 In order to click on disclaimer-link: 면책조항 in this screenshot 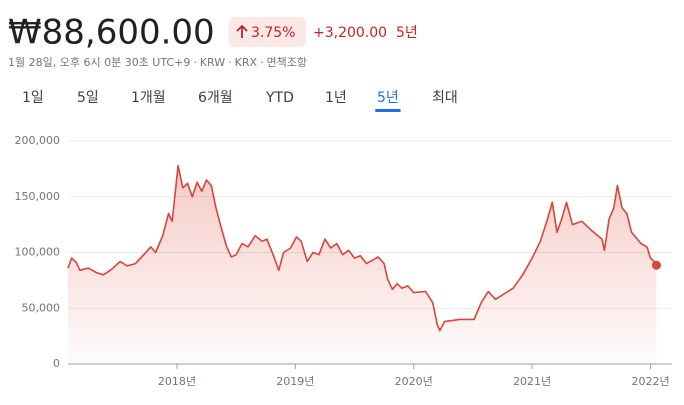, I will do `click(287, 62)`.